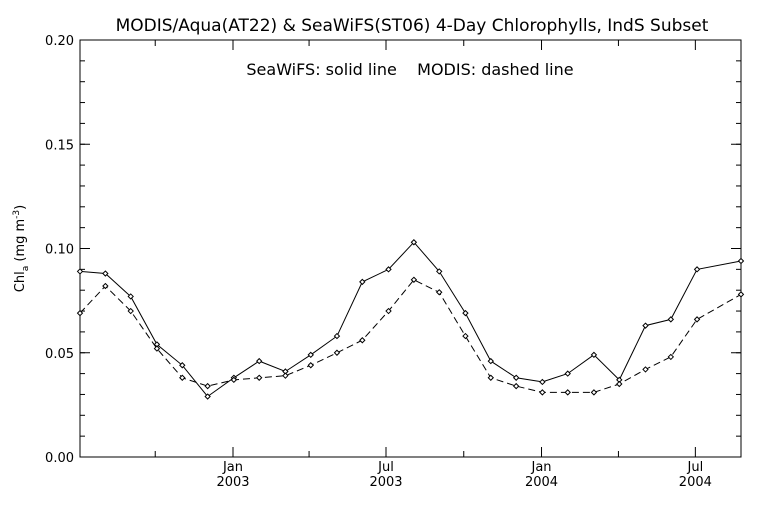 The height and width of the screenshot is (517, 768). What do you see at coordinates (59, 41) in the screenshot?
I see `y-tick-label: 0.20` at bounding box center [59, 41].